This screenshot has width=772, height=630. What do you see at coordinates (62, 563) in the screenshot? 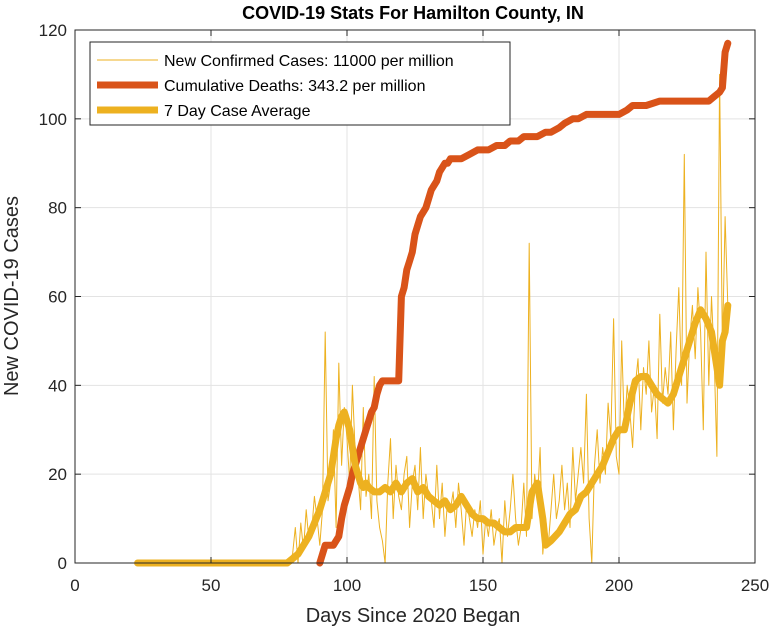
I see `y-tick-label: 0` at bounding box center [62, 563].